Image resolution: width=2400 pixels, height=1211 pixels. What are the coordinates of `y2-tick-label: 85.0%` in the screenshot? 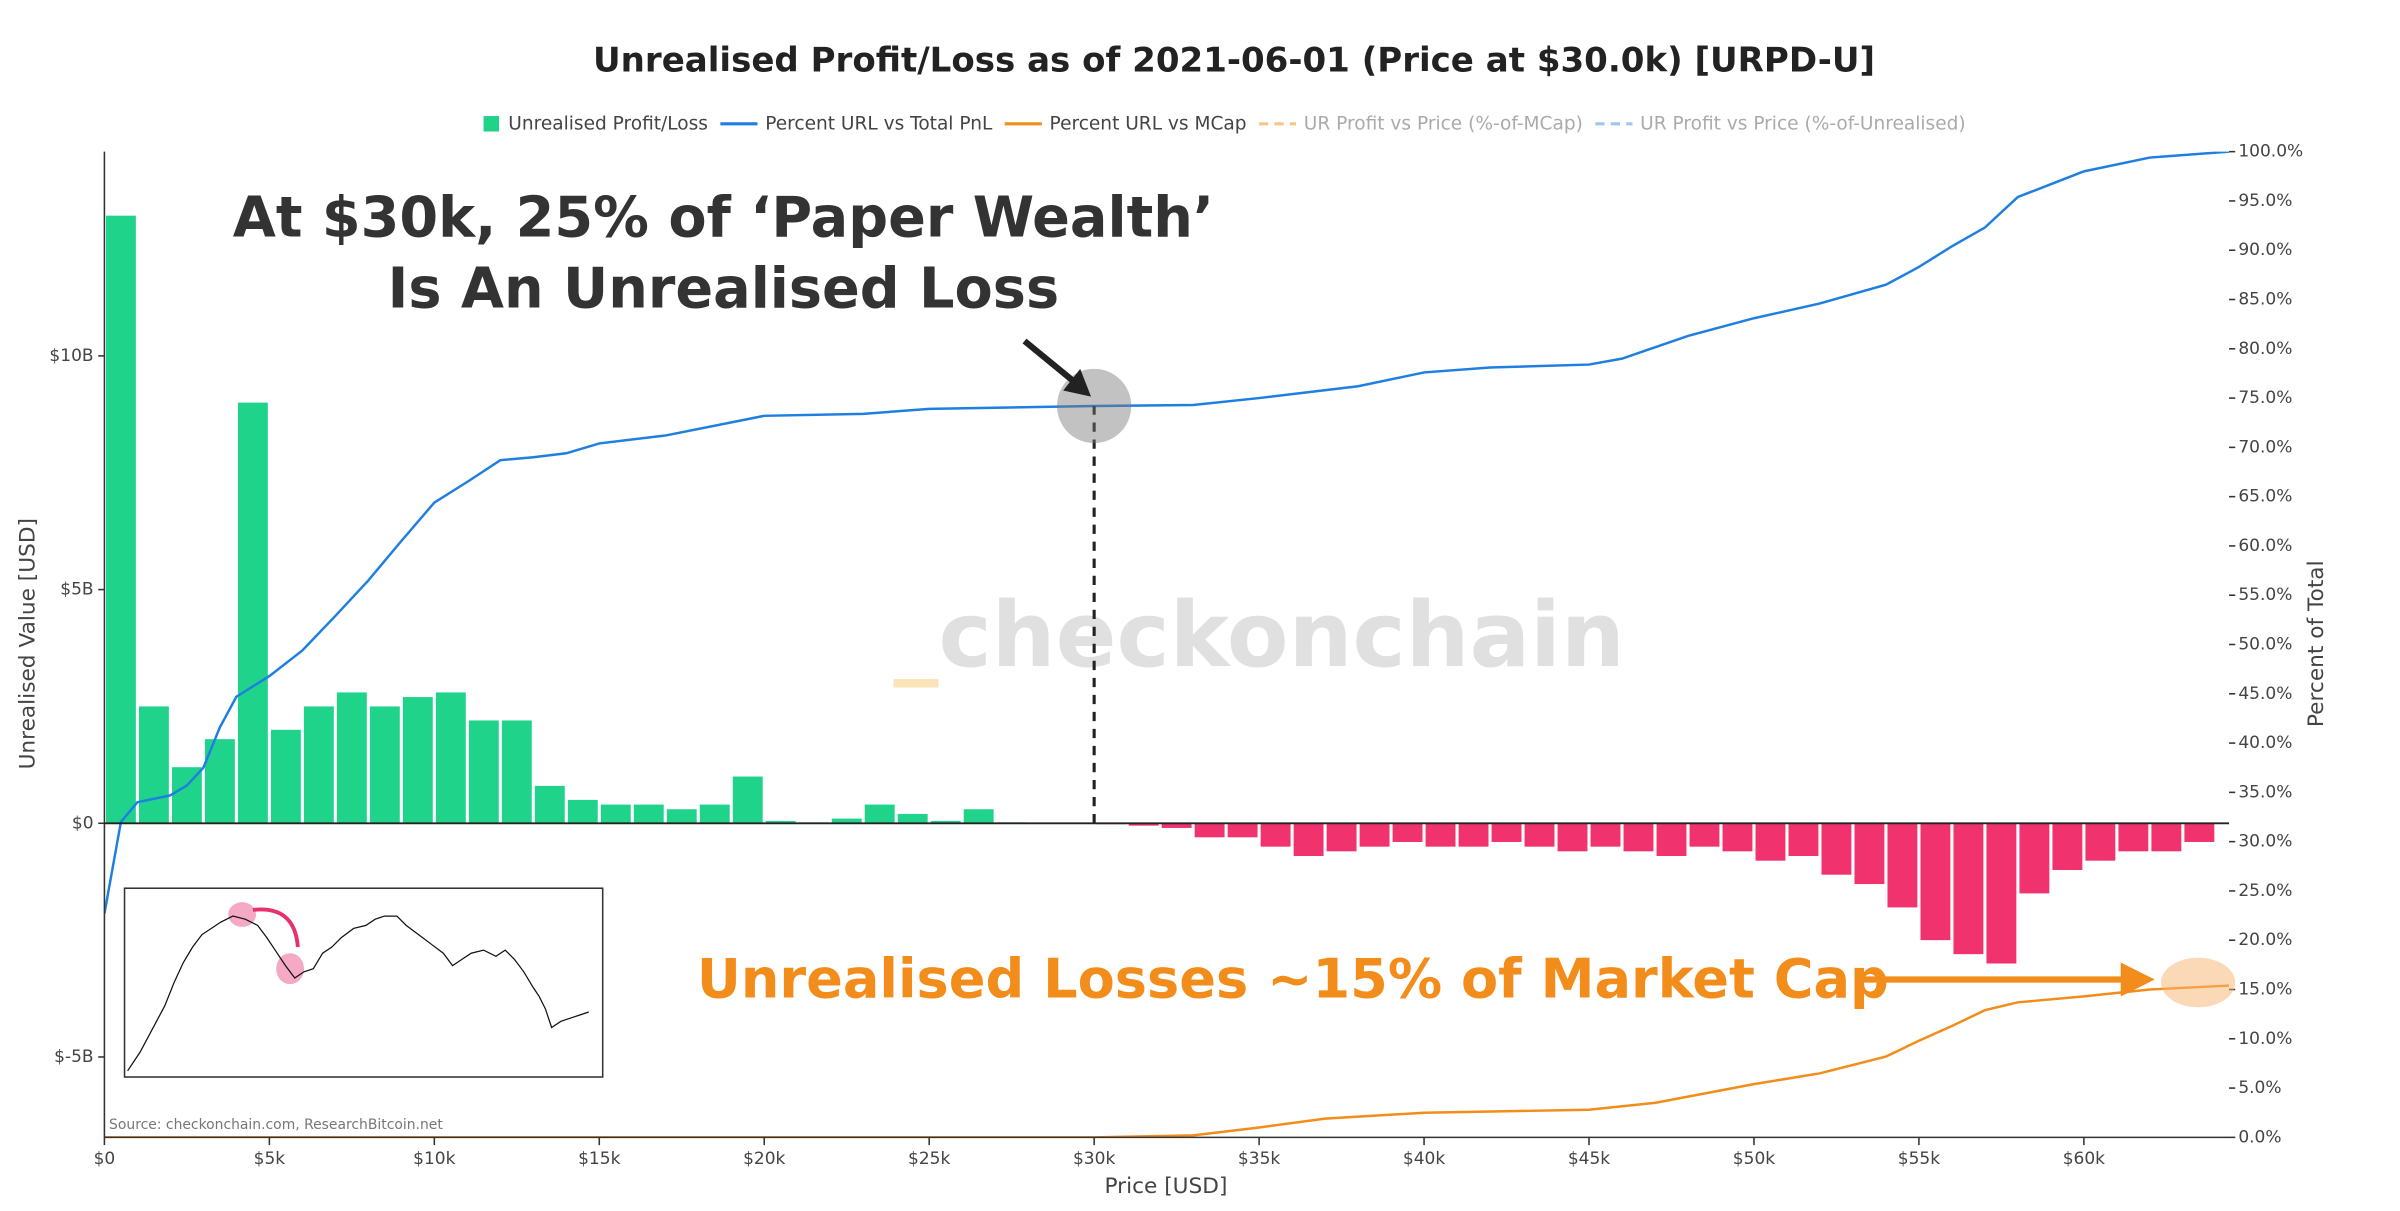 It's located at (2265, 300).